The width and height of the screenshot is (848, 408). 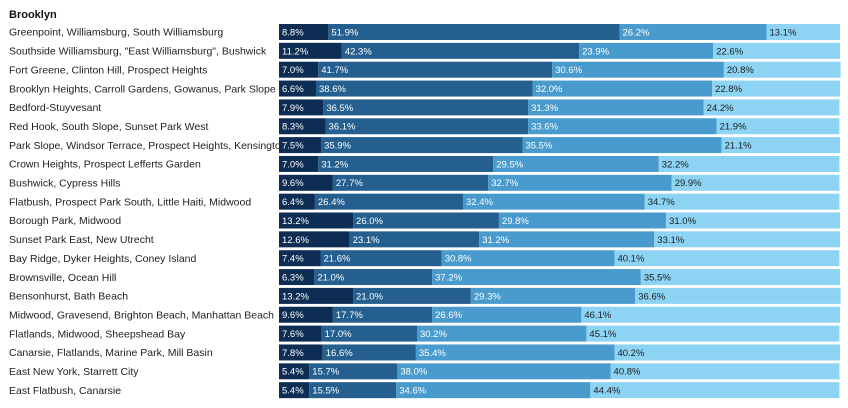 What do you see at coordinates (295, 51) in the screenshot?
I see `data-label: 11.2%` at bounding box center [295, 51].